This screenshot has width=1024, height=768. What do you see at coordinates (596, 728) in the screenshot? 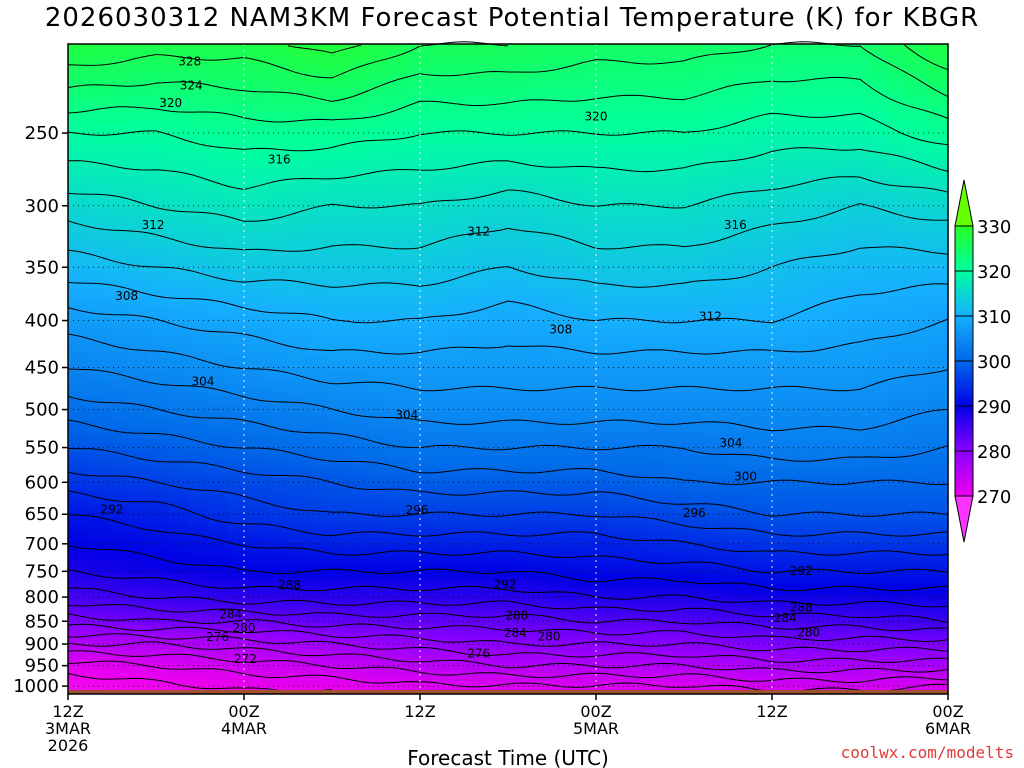
I see `x-tick-label: 5MAR` at bounding box center [596, 728].